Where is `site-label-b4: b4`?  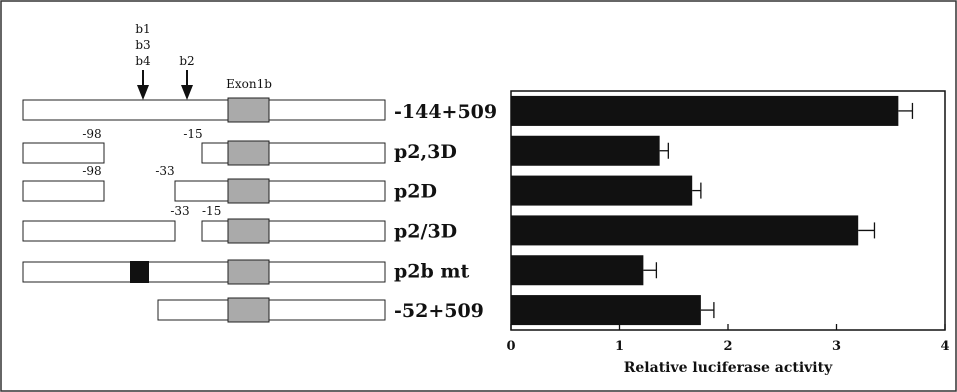
site-label-b4: b4 is located at coordinates (143, 61).